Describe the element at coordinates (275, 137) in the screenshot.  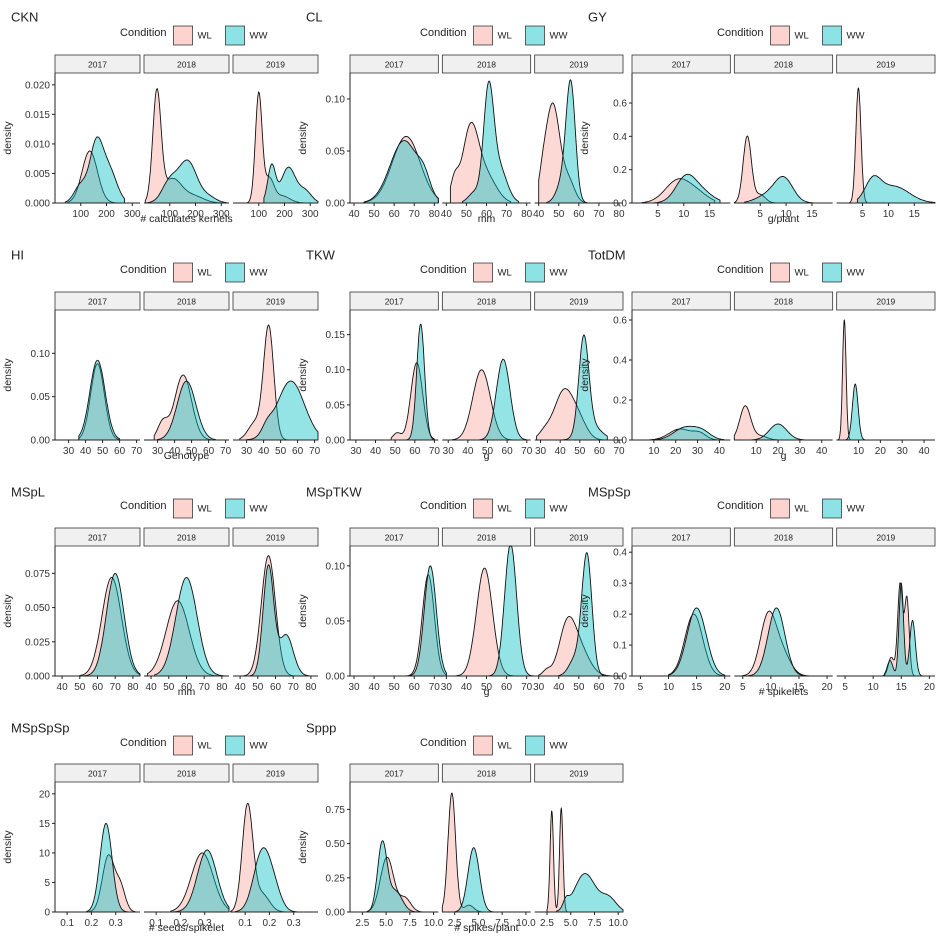
I see `panel-2019: 2019 100 200 300` at that location.